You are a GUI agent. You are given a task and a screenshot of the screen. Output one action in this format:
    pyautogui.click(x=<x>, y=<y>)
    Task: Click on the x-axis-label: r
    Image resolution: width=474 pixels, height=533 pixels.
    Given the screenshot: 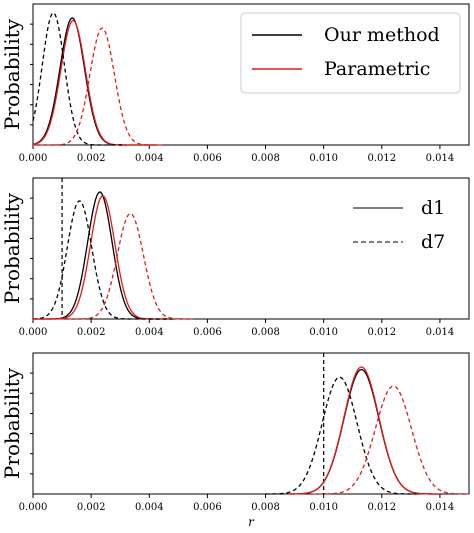 What is the action you would take?
    pyautogui.click(x=251, y=522)
    